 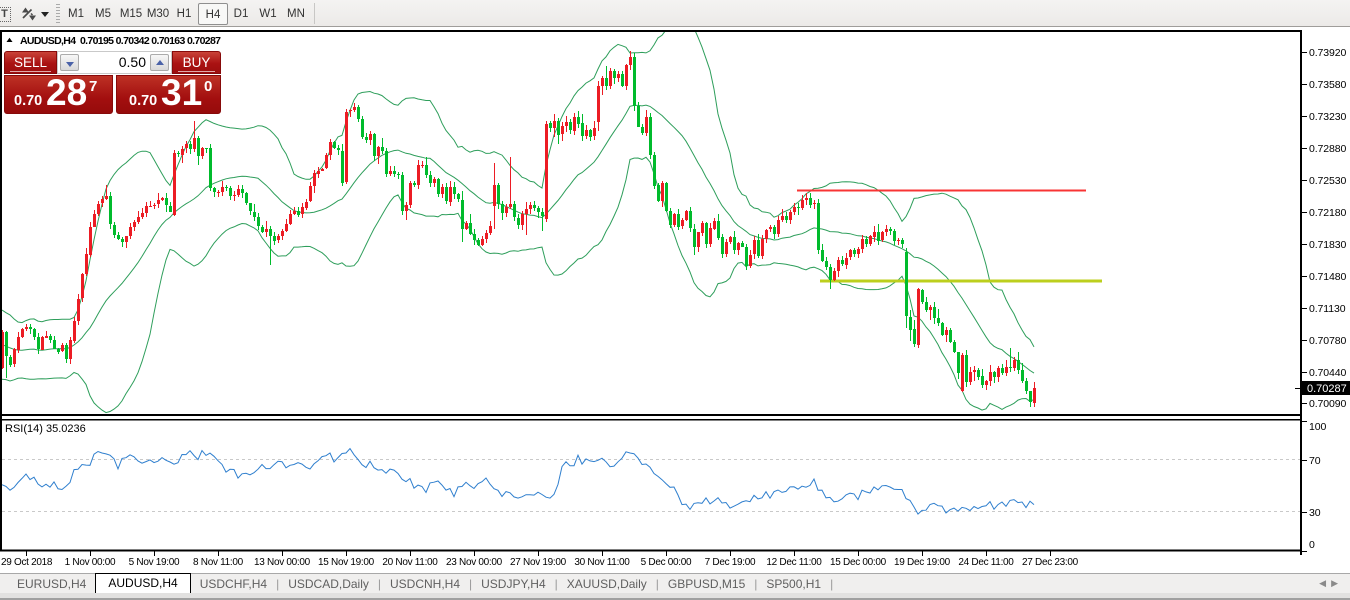 I want to click on svg-text: 0, so click(x=1312, y=545).